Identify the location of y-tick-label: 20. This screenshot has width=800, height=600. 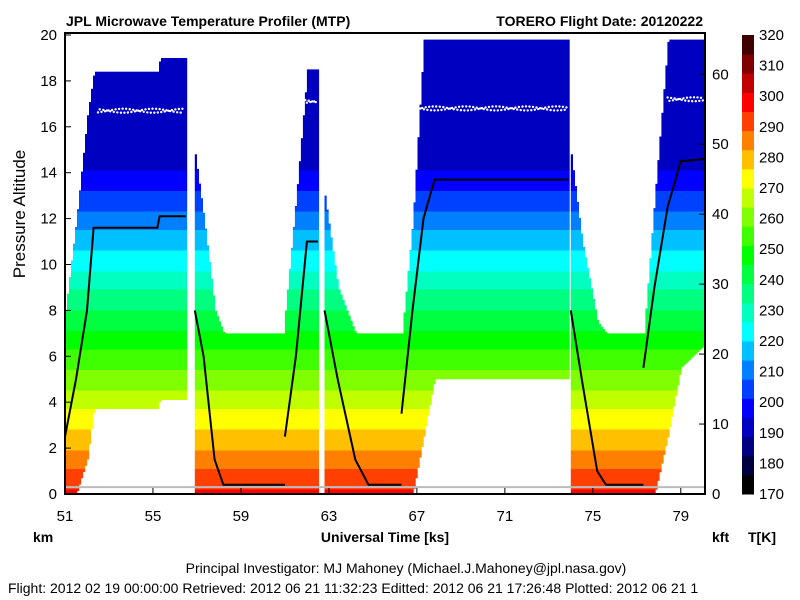
(48, 35).